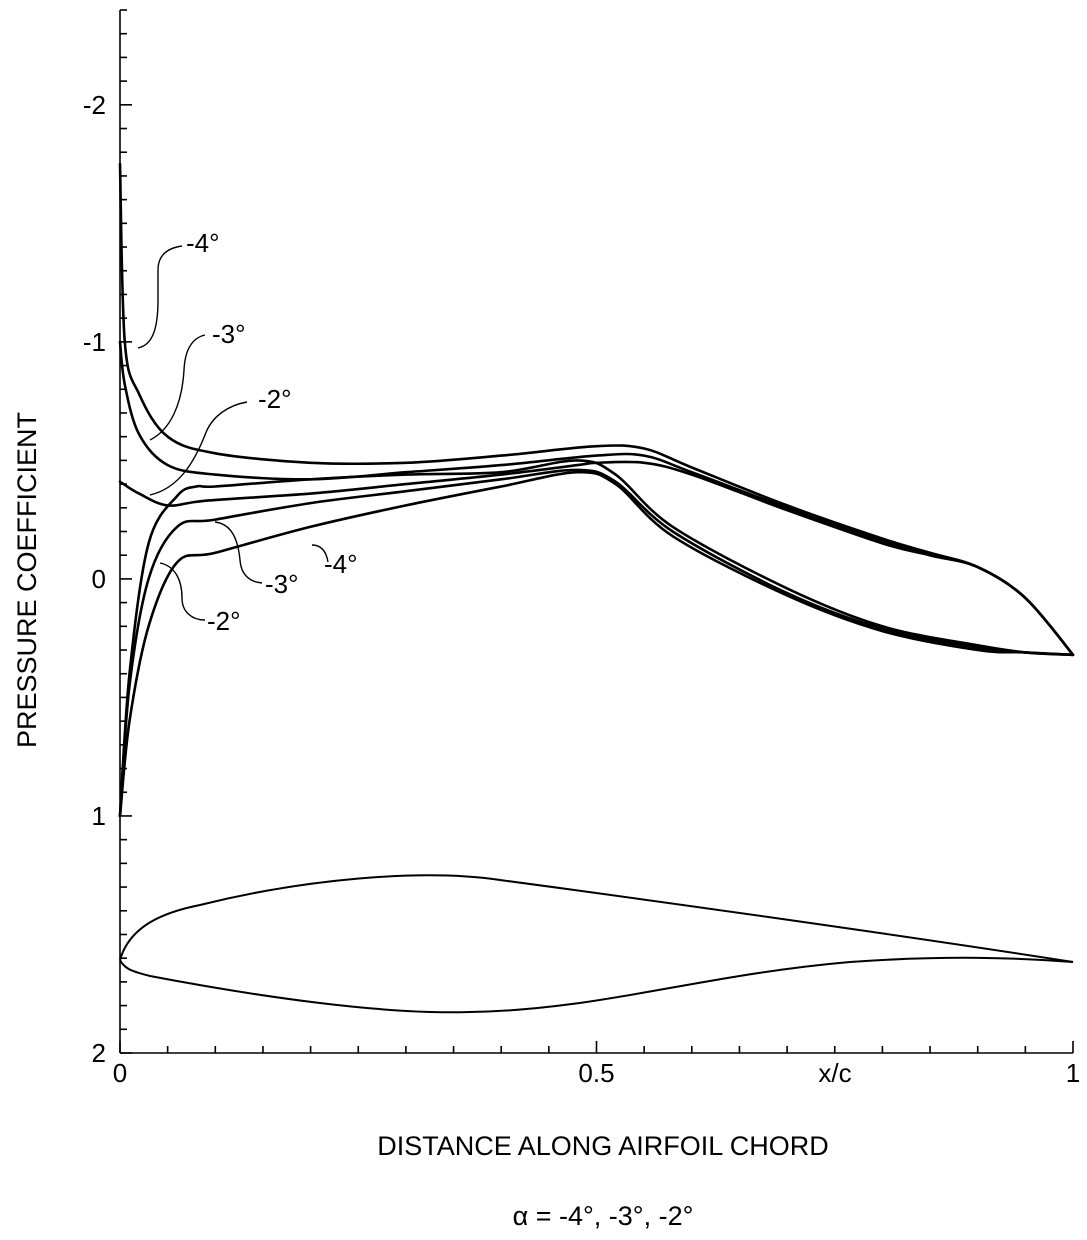 The height and width of the screenshot is (1240, 1087). Describe the element at coordinates (341, 564) in the screenshot. I see `lower-surface-label: -4°` at that location.